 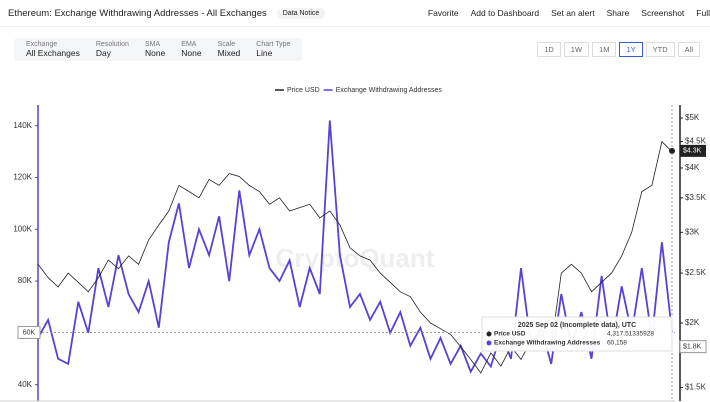 What do you see at coordinates (692, 231) in the screenshot?
I see `y2-tick-label: $3K` at bounding box center [692, 231].